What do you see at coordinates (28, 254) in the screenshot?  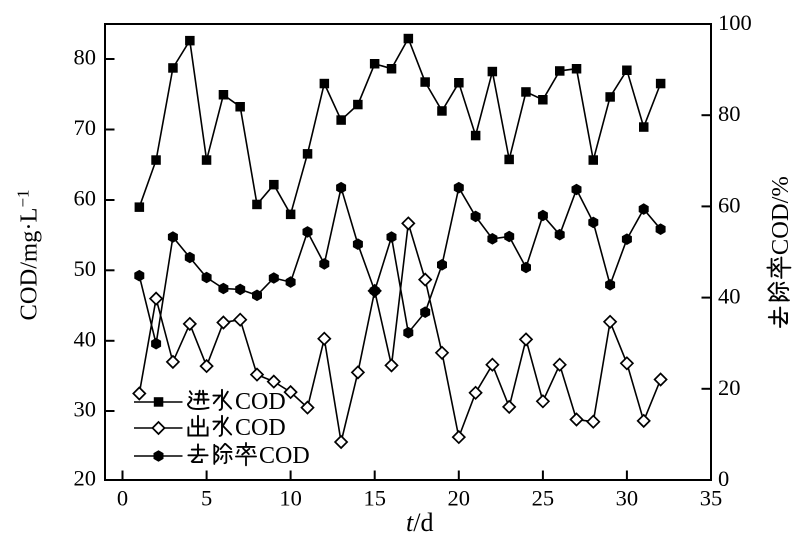 I see `svg-text: COD/mg·L−1` at bounding box center [28, 254].